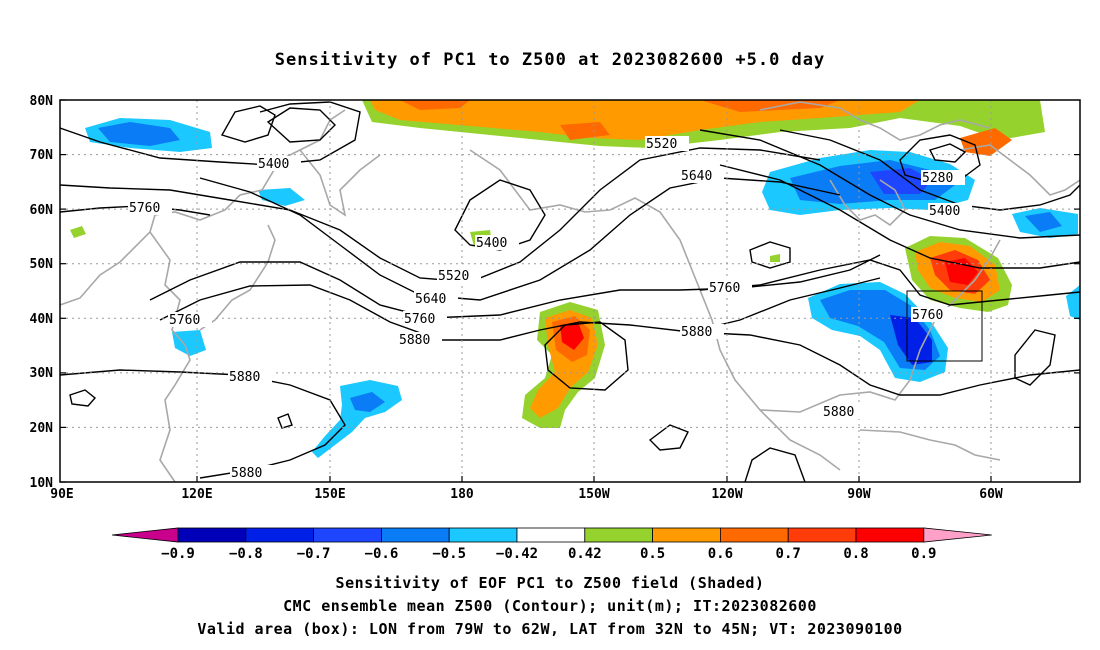  Describe the element at coordinates (301, 125) in the screenshot. I see `contour-5520-low-mid` at that location.